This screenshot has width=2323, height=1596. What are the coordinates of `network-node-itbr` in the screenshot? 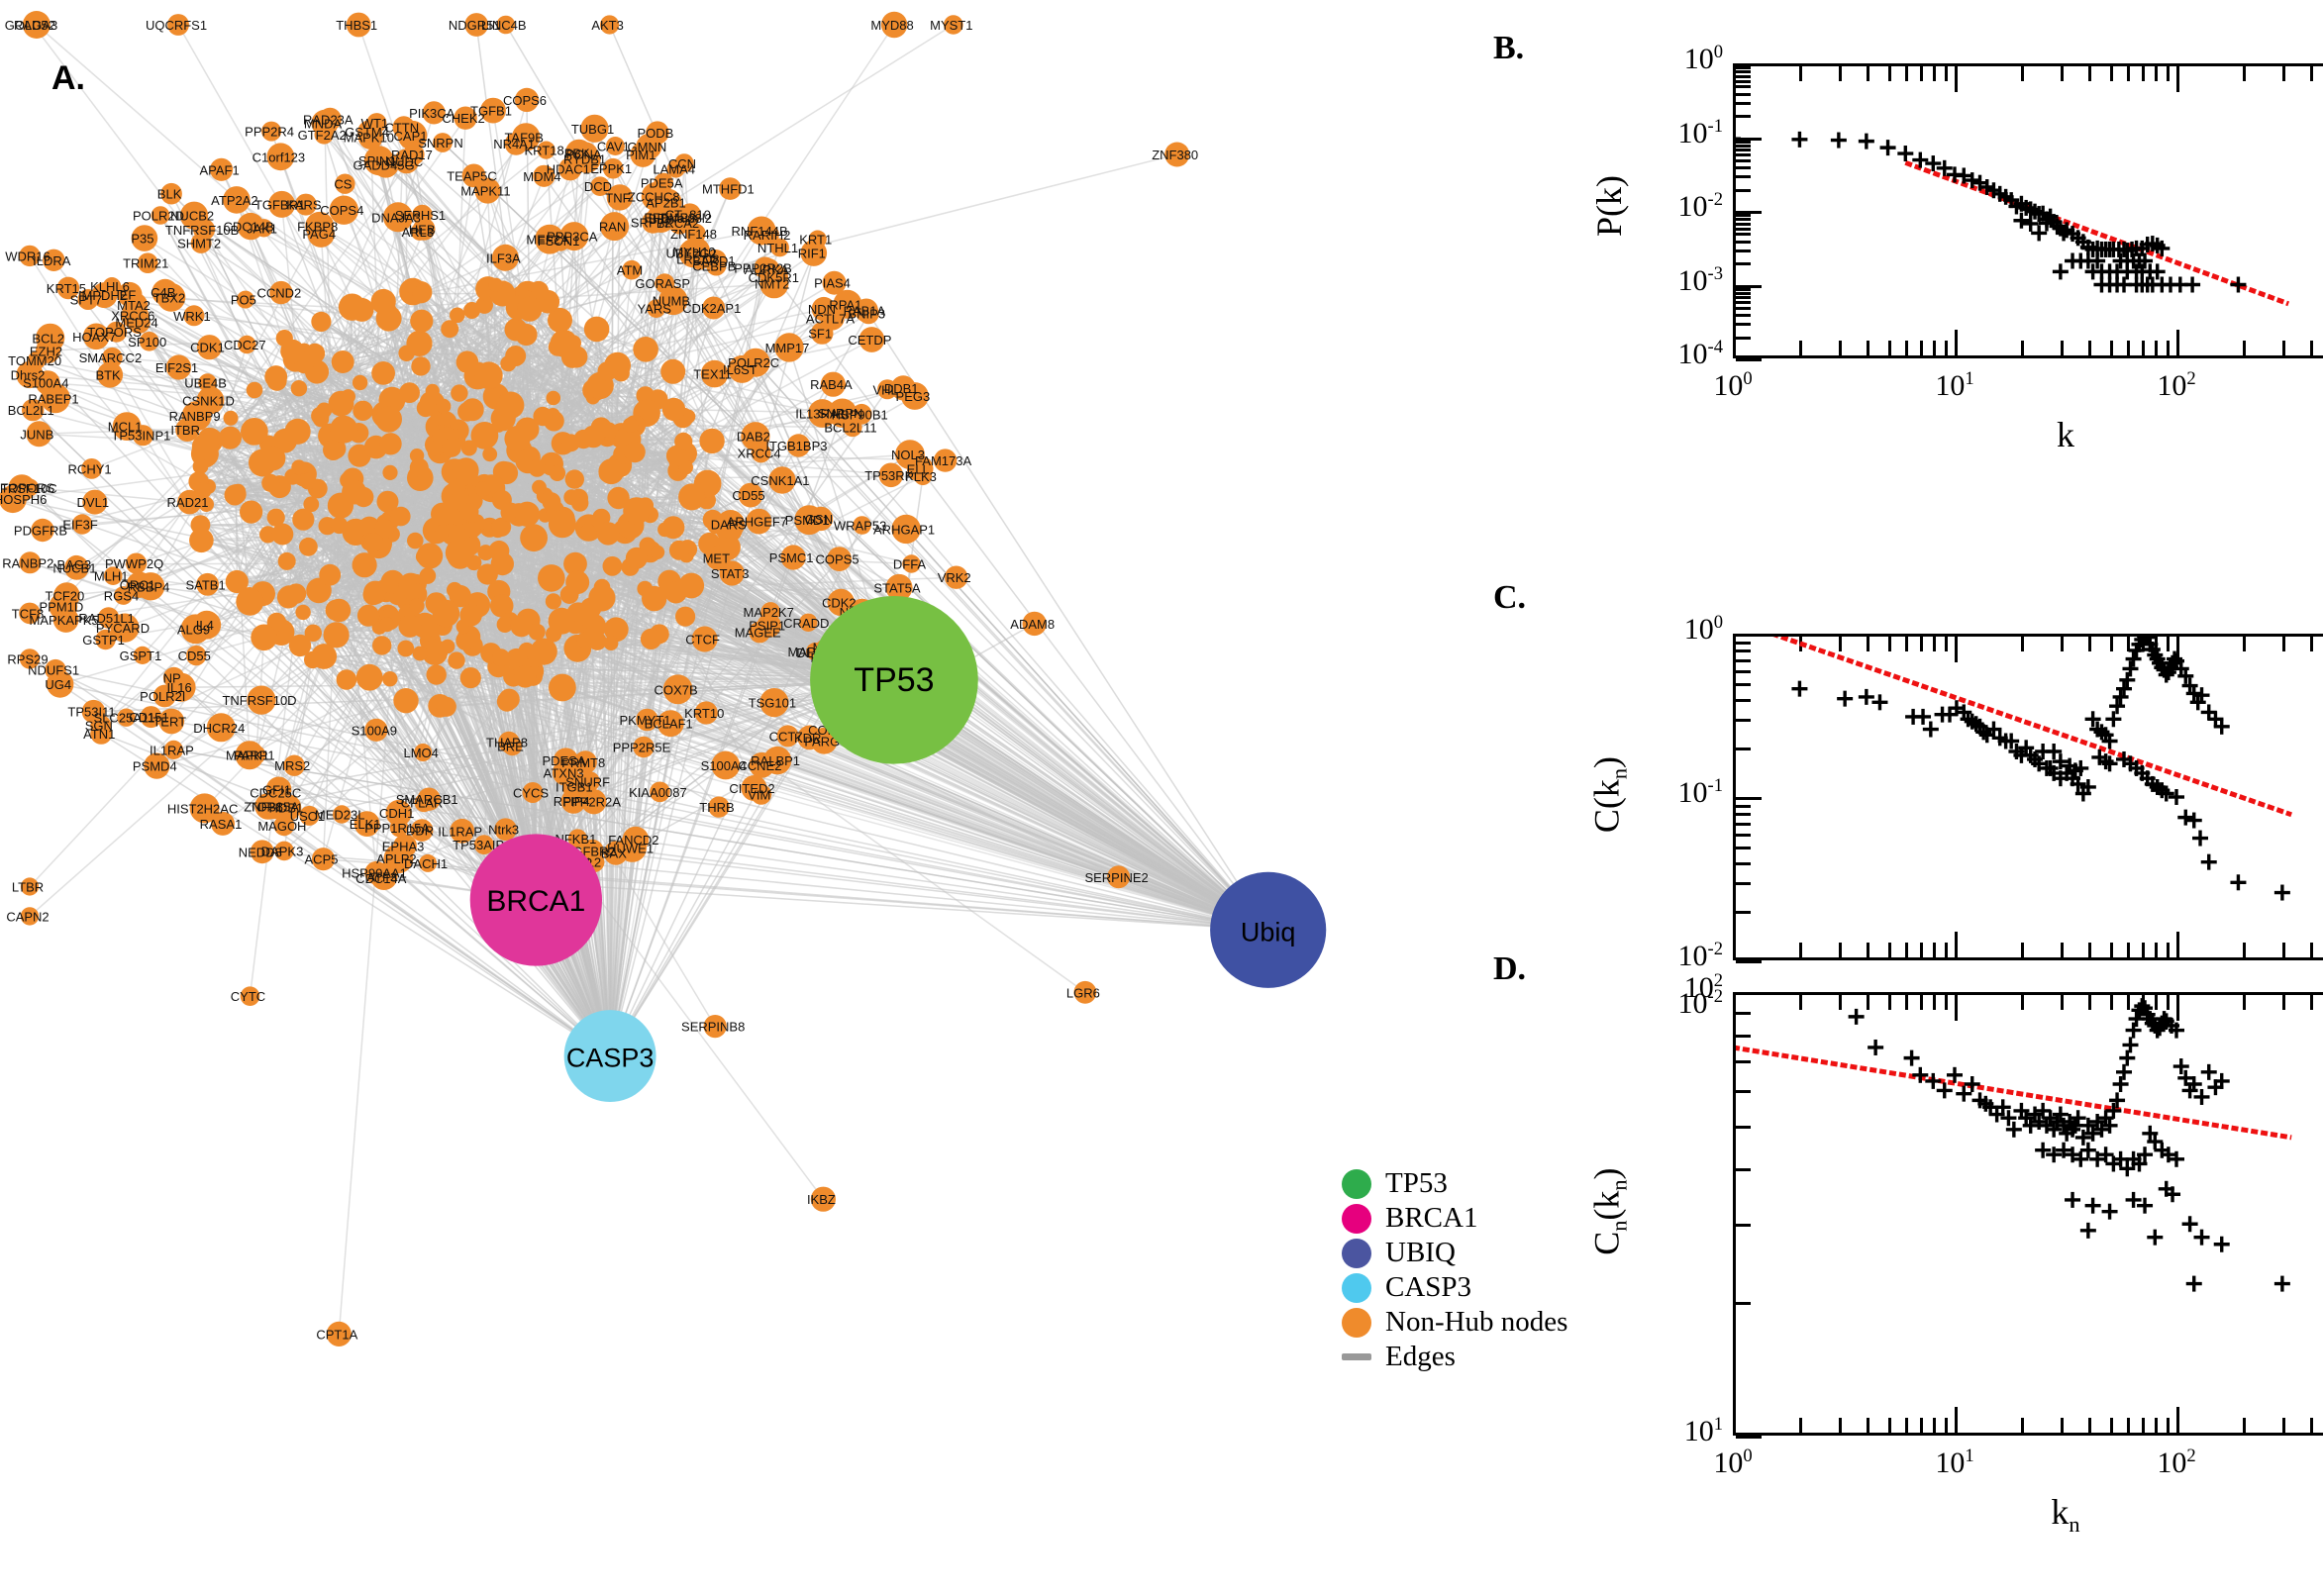 It's located at (188, 430).